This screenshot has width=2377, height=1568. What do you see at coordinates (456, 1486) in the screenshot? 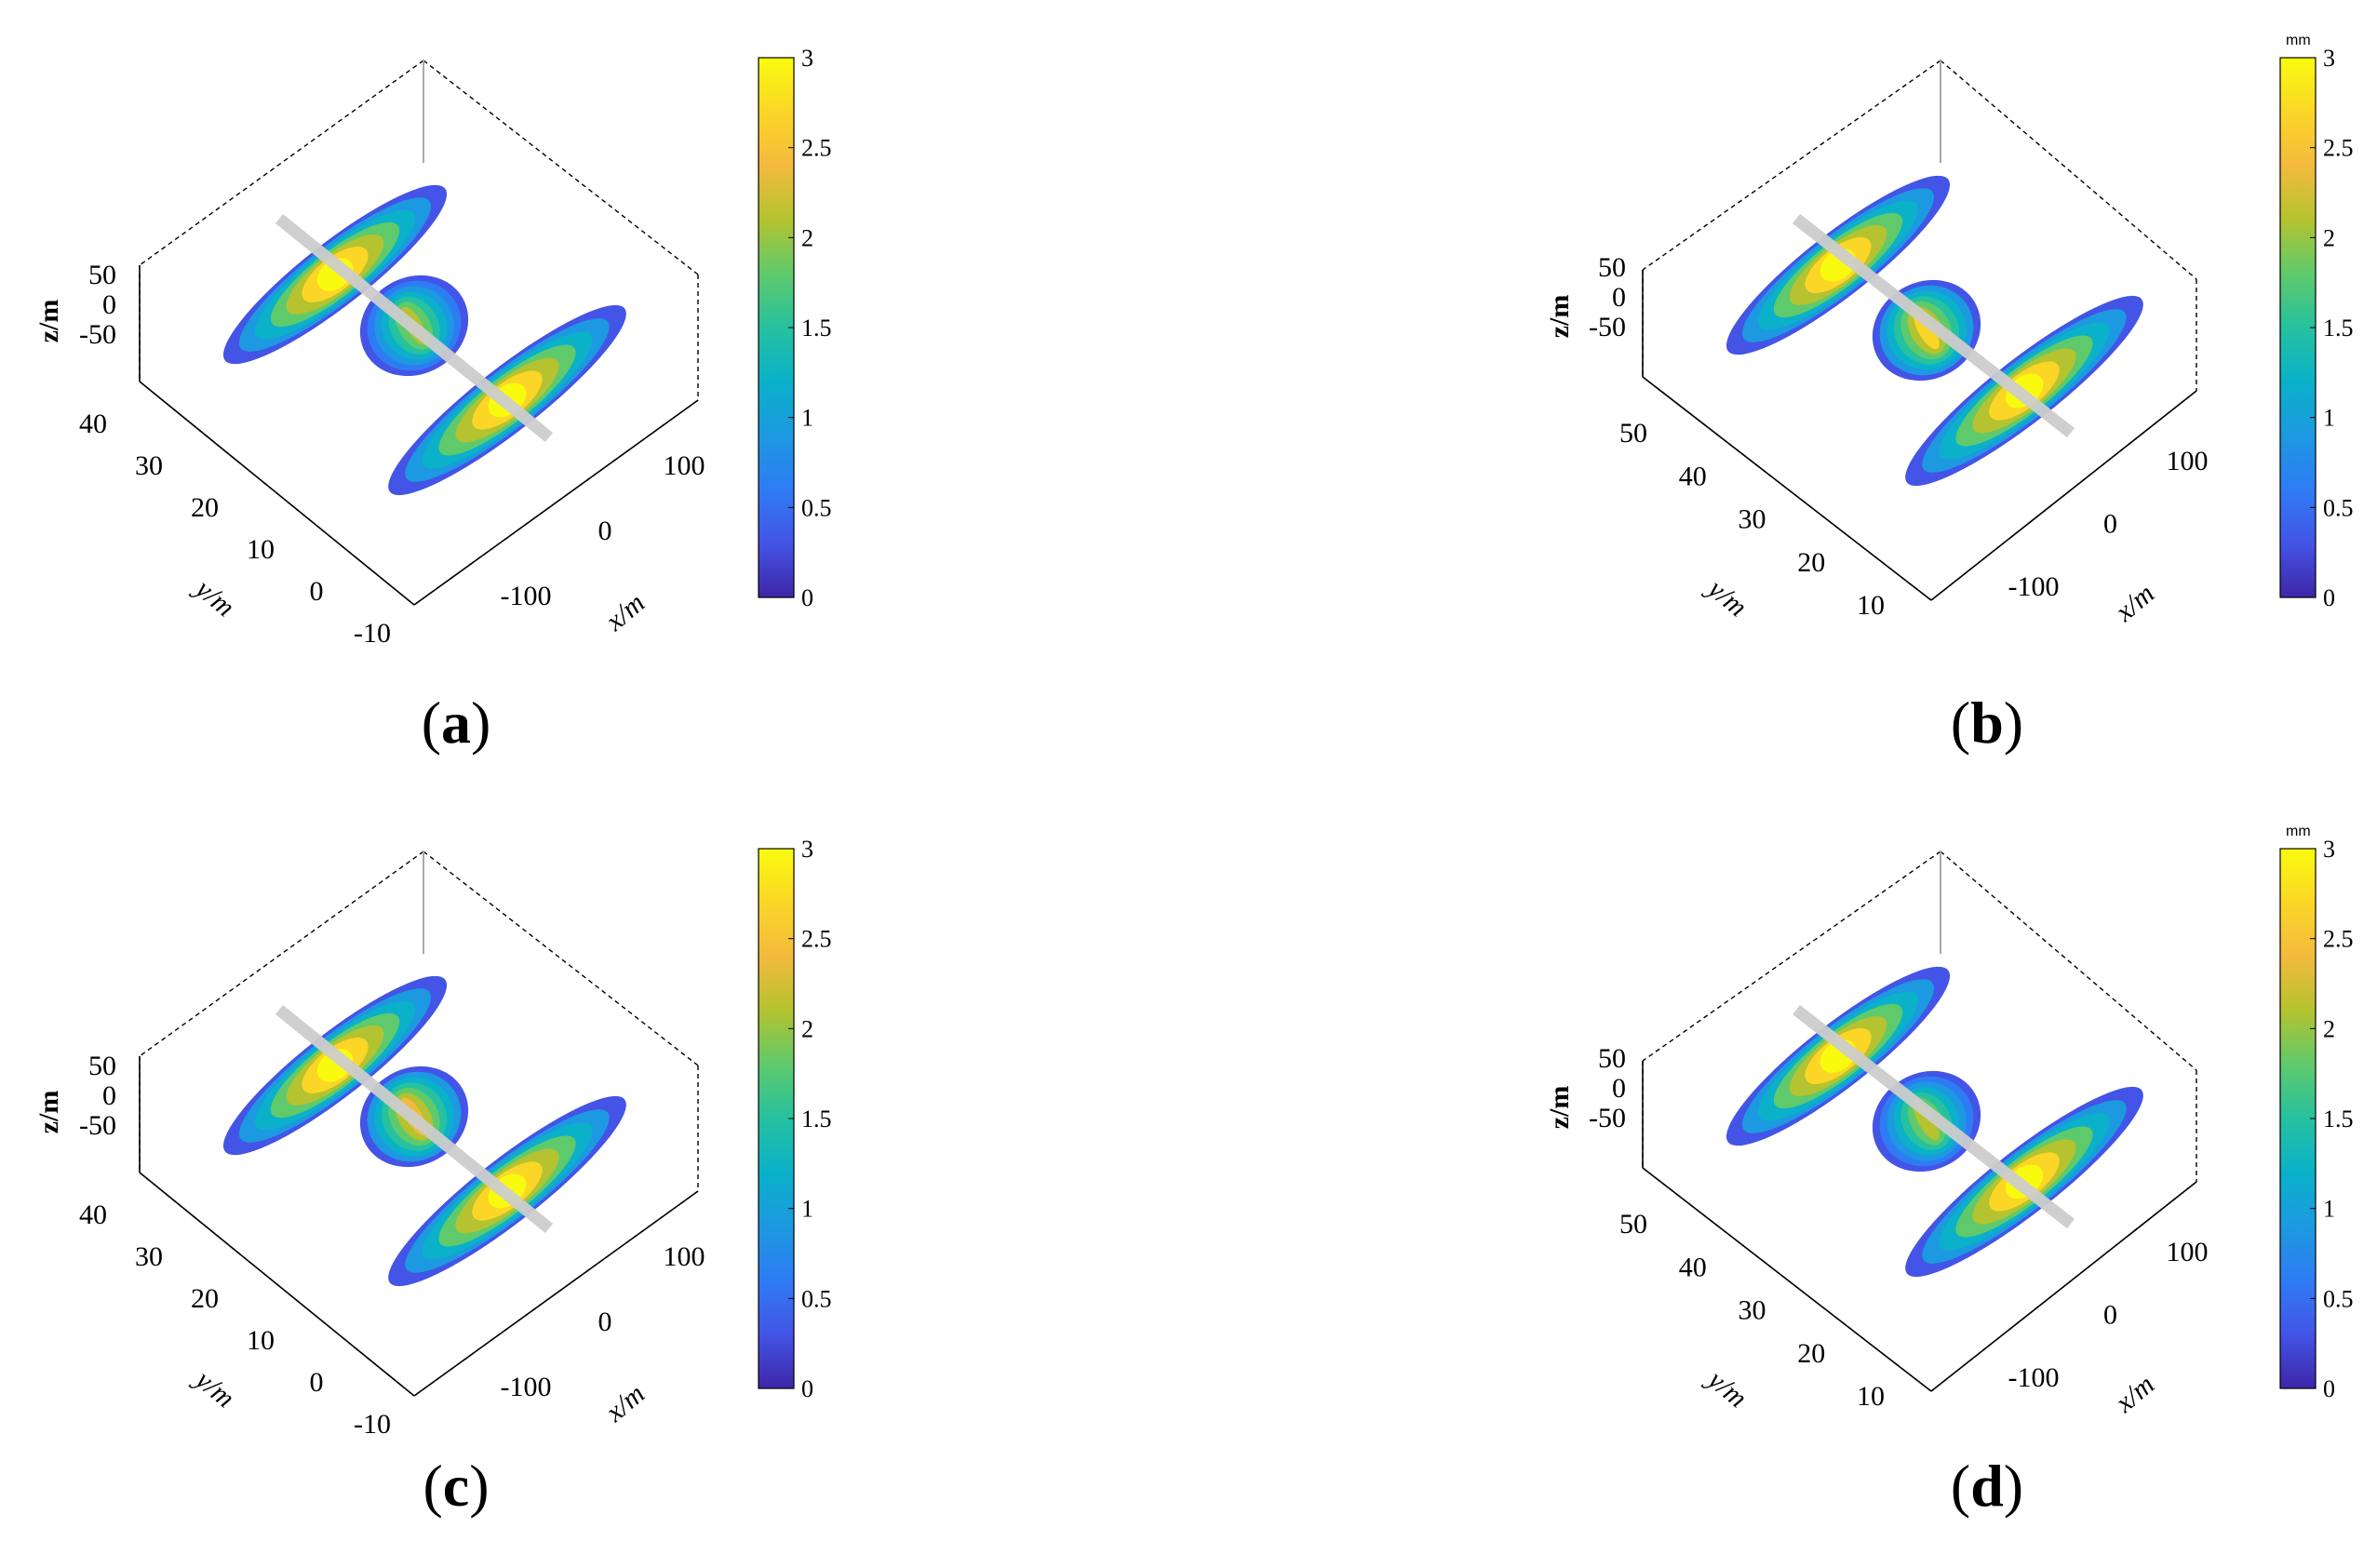
I see `caption-c-letter: c` at bounding box center [456, 1486].